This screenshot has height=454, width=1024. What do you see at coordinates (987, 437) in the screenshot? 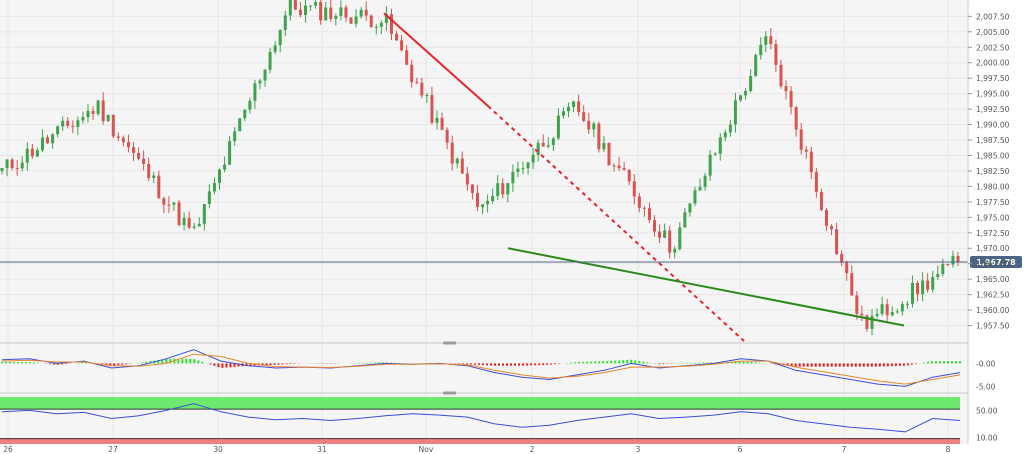
I see `rsi-tick-label: 10.00` at bounding box center [987, 437].